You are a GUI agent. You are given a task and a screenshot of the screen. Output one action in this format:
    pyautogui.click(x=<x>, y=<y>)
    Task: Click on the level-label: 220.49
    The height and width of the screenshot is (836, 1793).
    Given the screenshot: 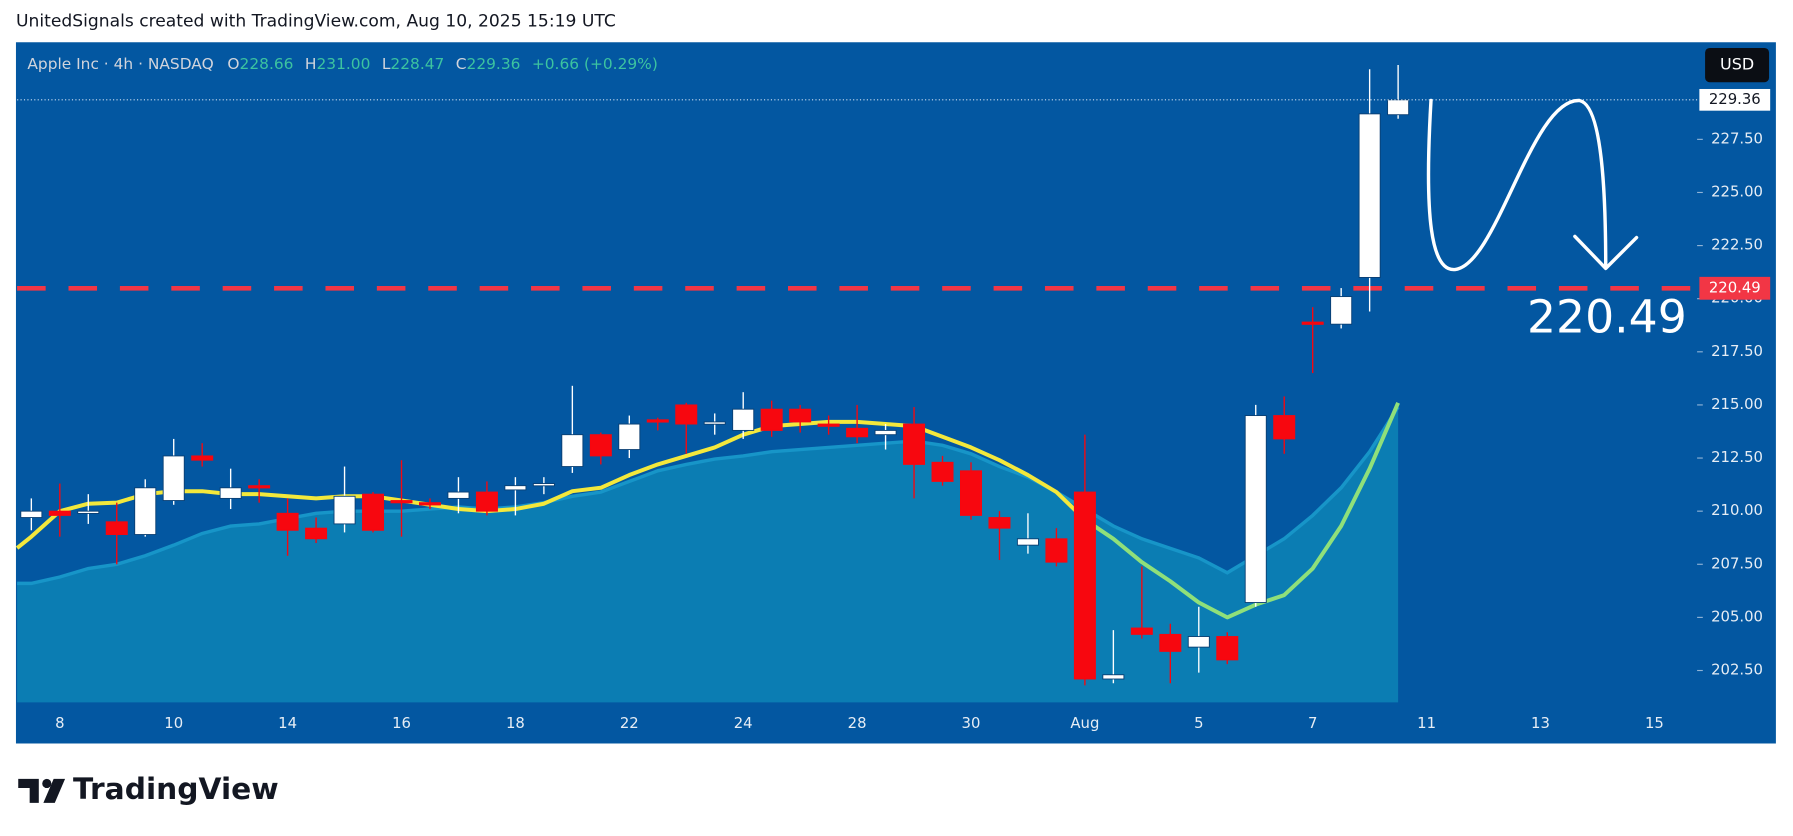 What is the action you would take?
    pyautogui.click(x=1735, y=287)
    